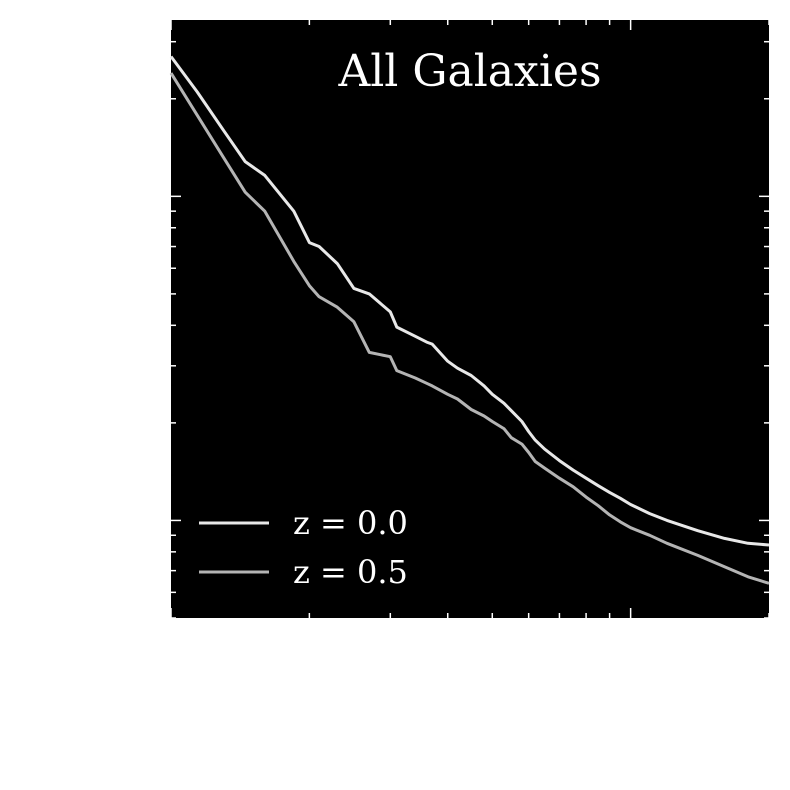 Image resolution: width=790 pixels, height=790 pixels. I want to click on chart-title: All Galaxies, so click(469, 71).